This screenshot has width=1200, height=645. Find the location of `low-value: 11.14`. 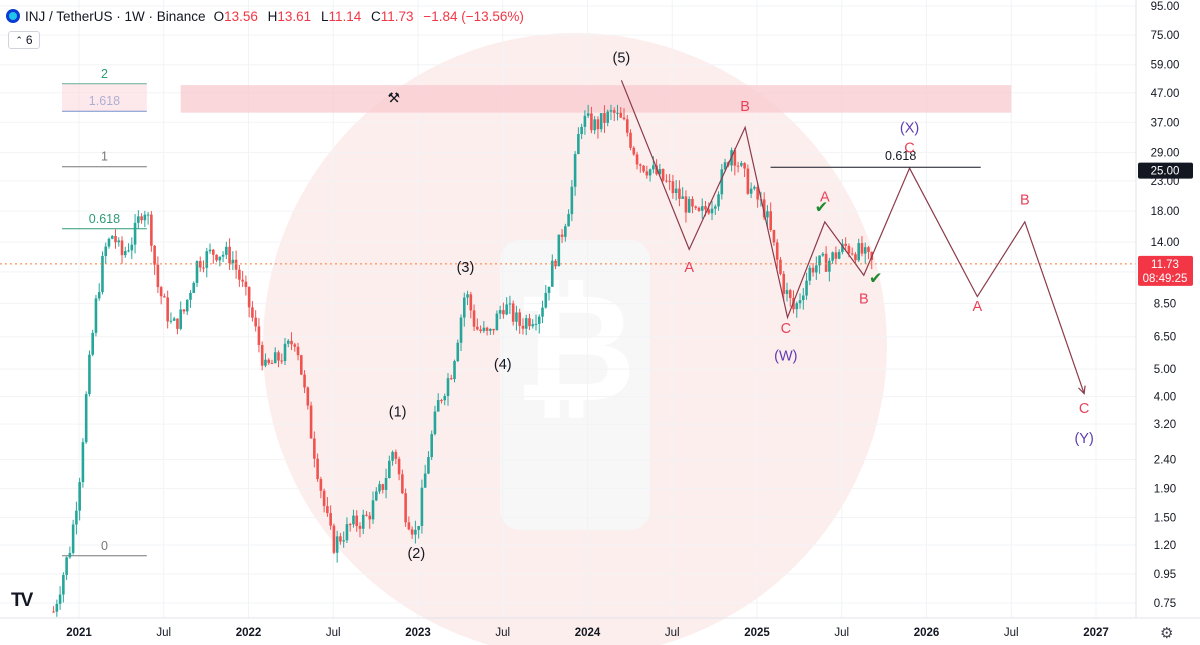

low-value: 11.14 is located at coordinates (345, 16).